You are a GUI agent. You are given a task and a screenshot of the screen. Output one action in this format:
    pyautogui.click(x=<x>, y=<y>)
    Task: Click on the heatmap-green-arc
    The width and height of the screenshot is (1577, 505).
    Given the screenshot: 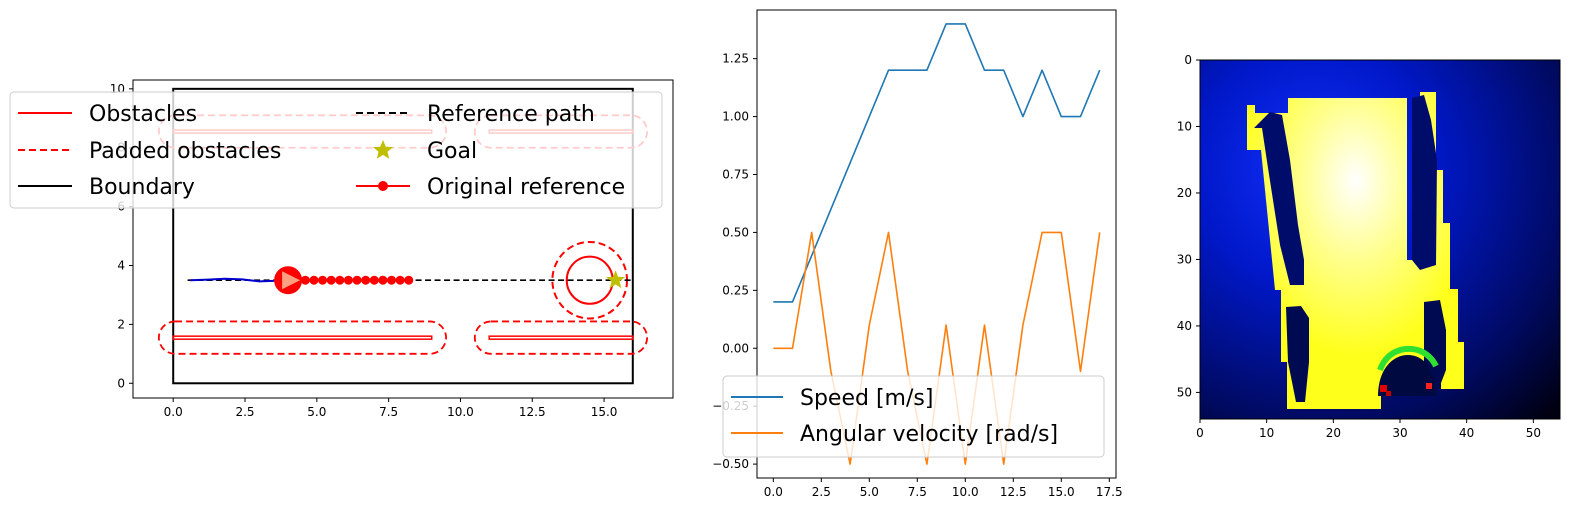 What is the action you would take?
    pyautogui.click(x=1408, y=358)
    